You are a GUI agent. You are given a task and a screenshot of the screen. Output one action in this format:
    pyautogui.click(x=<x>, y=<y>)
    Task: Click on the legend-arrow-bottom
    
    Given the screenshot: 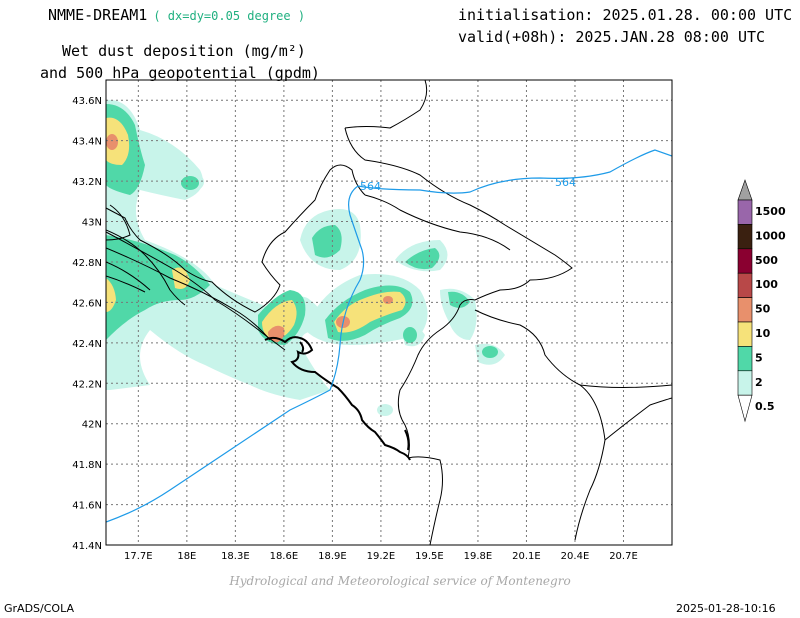 What is the action you would take?
    pyautogui.click(x=745, y=408)
    